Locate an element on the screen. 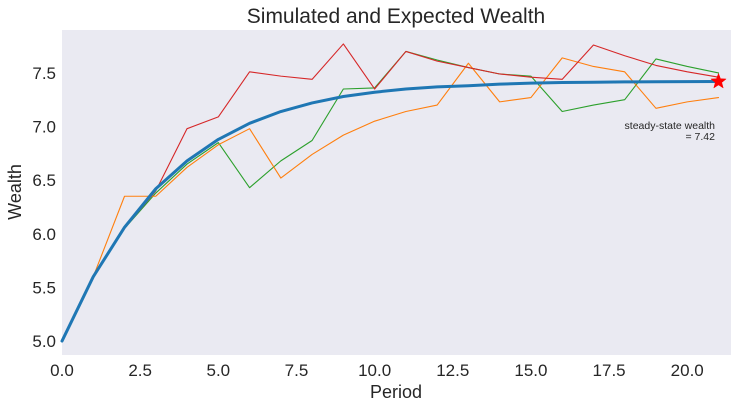  x-axis-label: Period is located at coordinates (396, 392).